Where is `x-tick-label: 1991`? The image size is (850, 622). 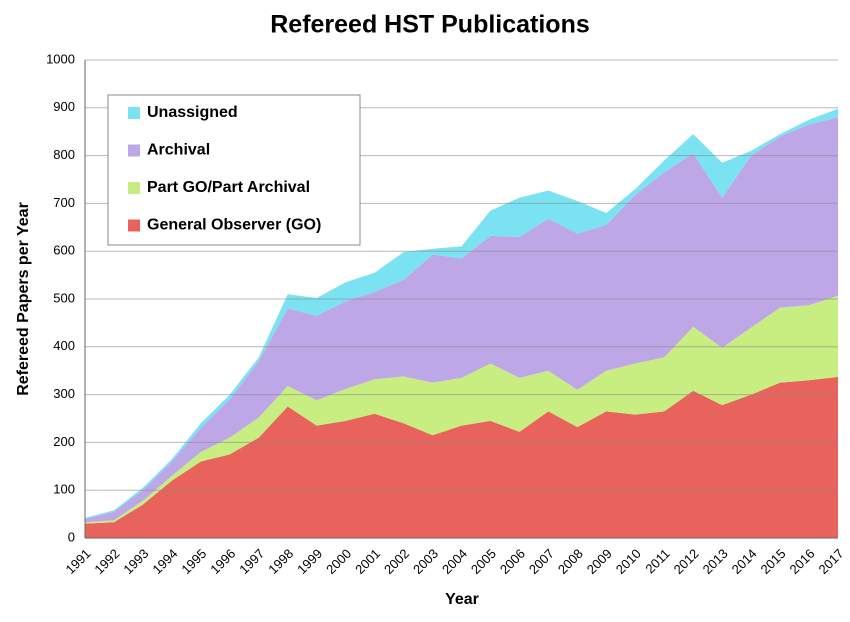 x-tick-label: 1991 is located at coordinates (77, 561).